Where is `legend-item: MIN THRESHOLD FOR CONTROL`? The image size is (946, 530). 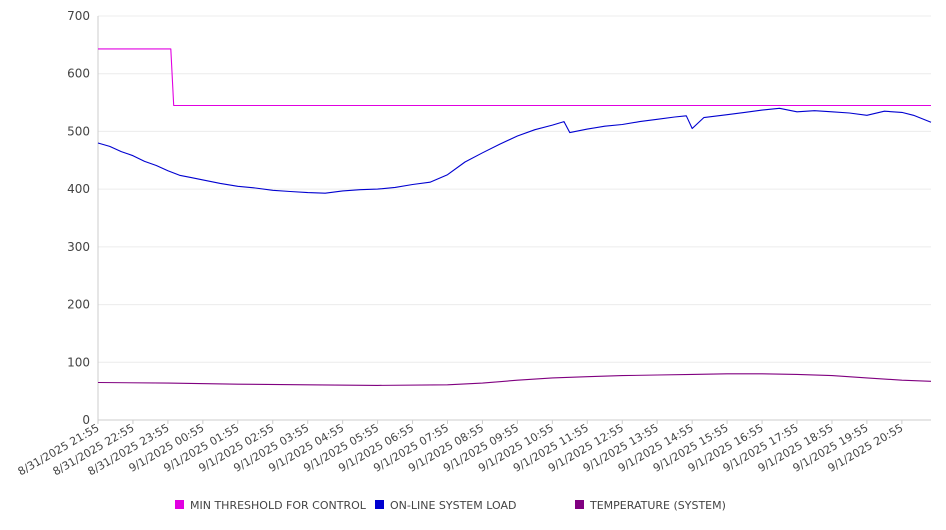
legend-item: MIN THRESHOLD FOR CONTROL is located at coordinates (271, 505).